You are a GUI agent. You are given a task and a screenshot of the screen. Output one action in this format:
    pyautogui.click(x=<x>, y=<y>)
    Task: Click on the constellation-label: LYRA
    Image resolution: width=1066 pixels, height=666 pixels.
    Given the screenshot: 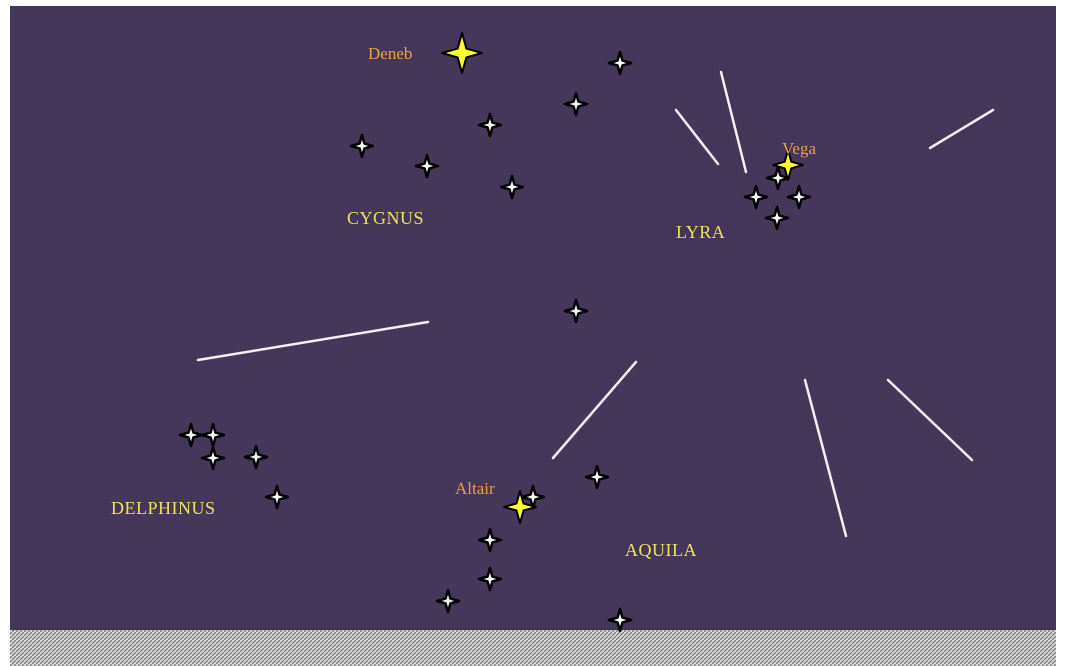 What is the action you would take?
    pyautogui.click(x=700, y=232)
    